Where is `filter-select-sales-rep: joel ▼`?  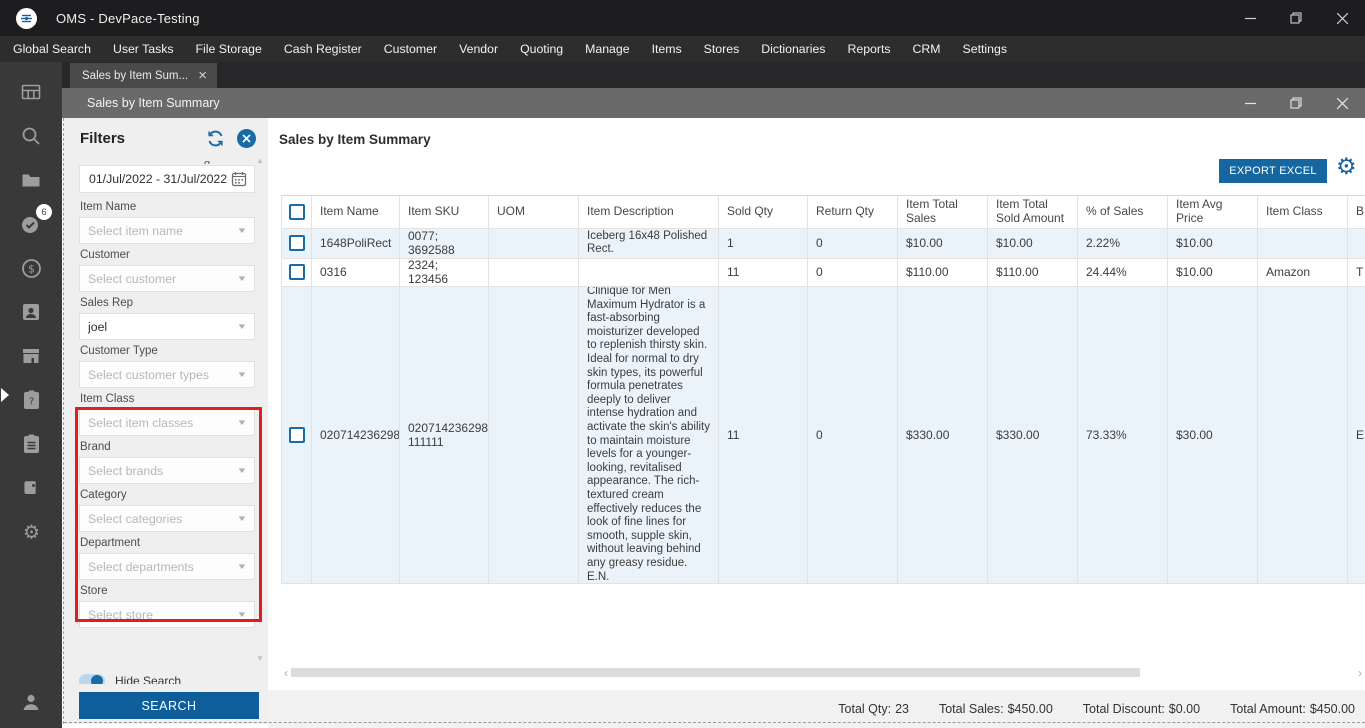 filter-select-sales-rep: joel ▼ is located at coordinates (167, 326).